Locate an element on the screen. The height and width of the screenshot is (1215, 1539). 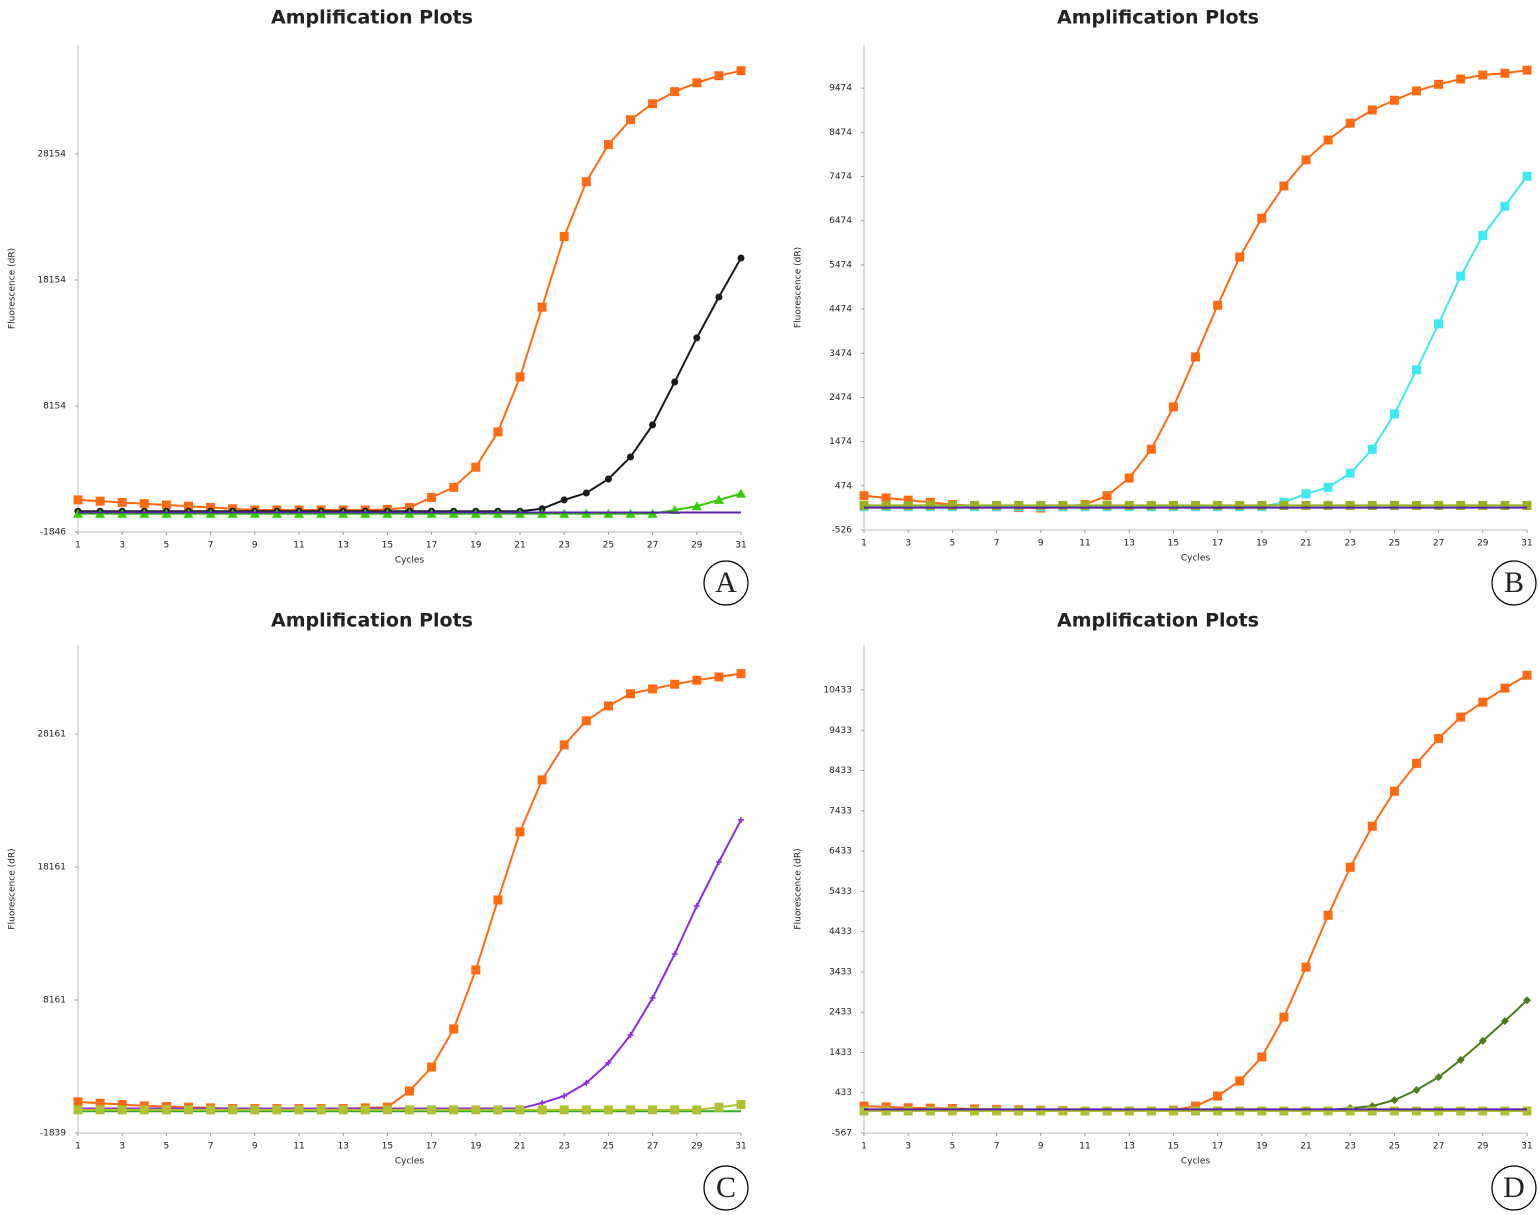
x-tick-label: 5 is located at coordinates (953, 1147).